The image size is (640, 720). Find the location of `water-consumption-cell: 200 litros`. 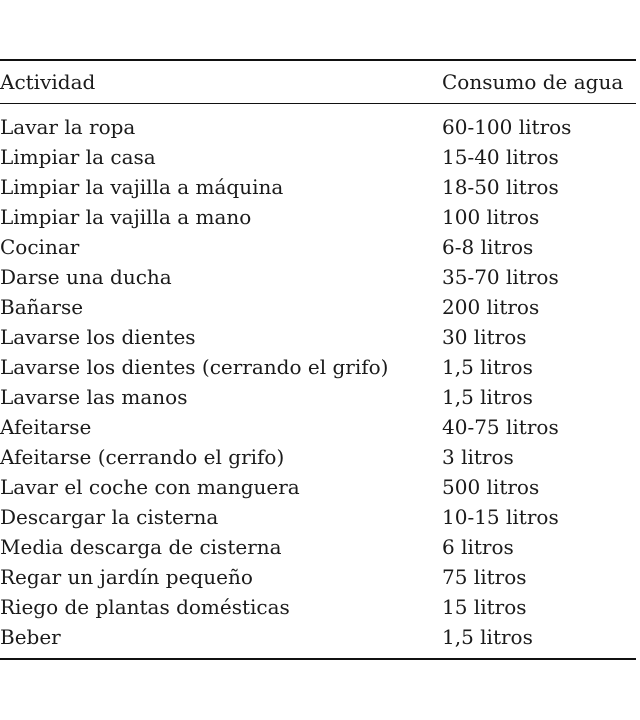

water-consumption-cell: 200 litros is located at coordinates (491, 307).